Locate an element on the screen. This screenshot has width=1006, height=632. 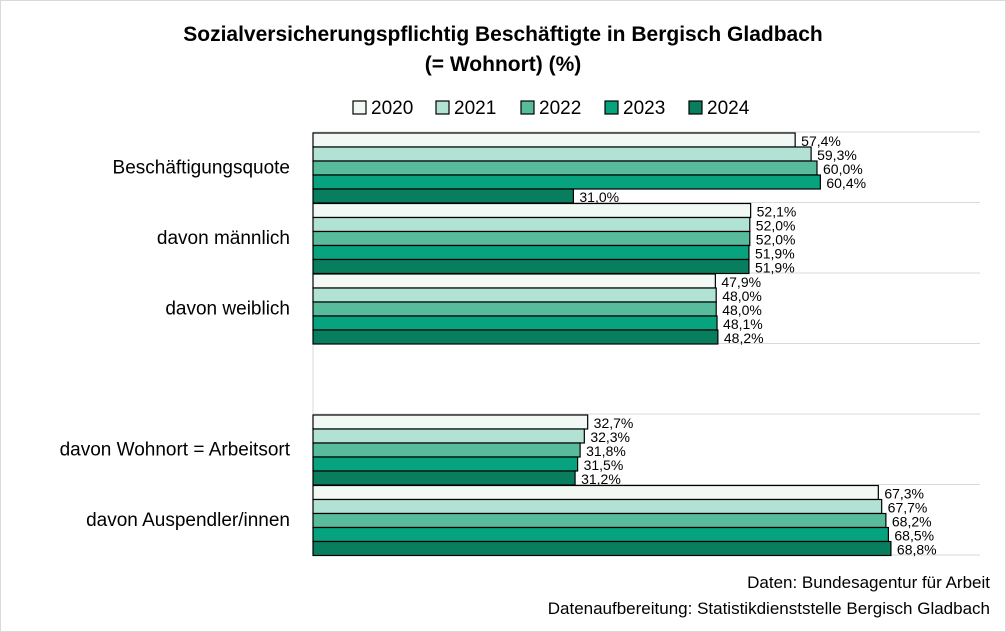
category-label: davon Auspendler/innen is located at coordinates (188, 520).